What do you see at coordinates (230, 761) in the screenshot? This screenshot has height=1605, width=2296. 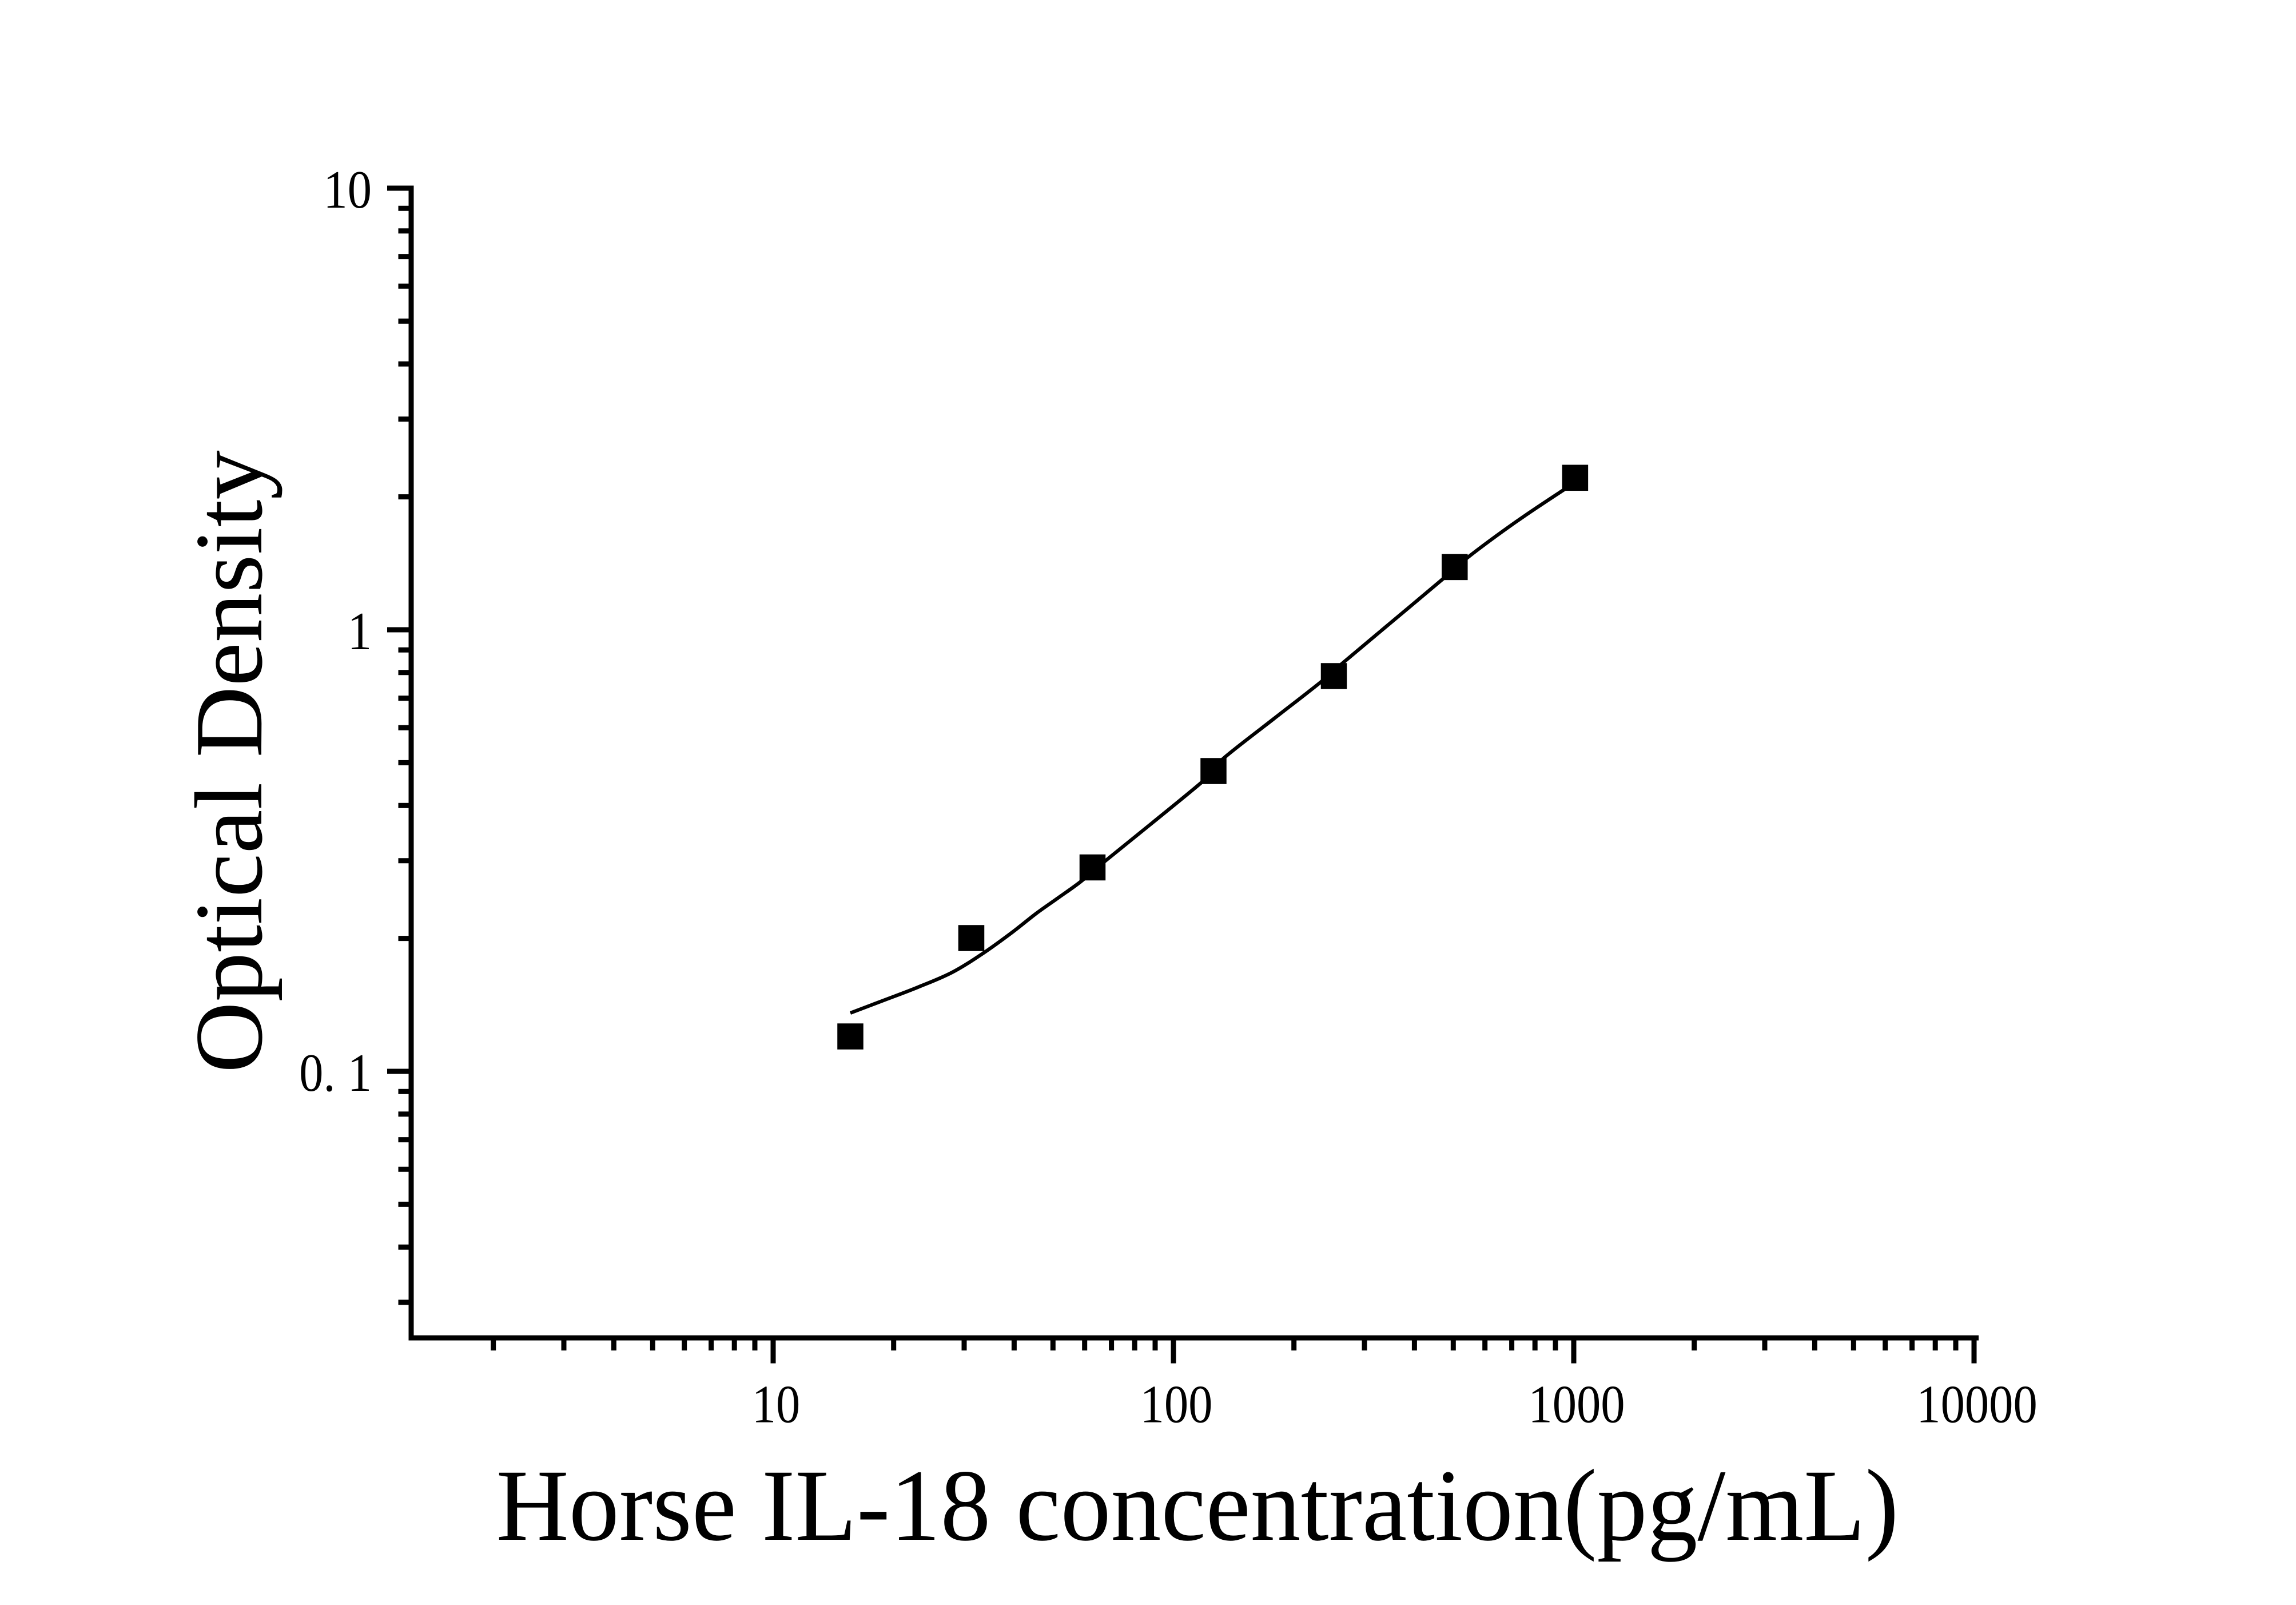 I see `svg-text: Optical Density` at bounding box center [230, 761].